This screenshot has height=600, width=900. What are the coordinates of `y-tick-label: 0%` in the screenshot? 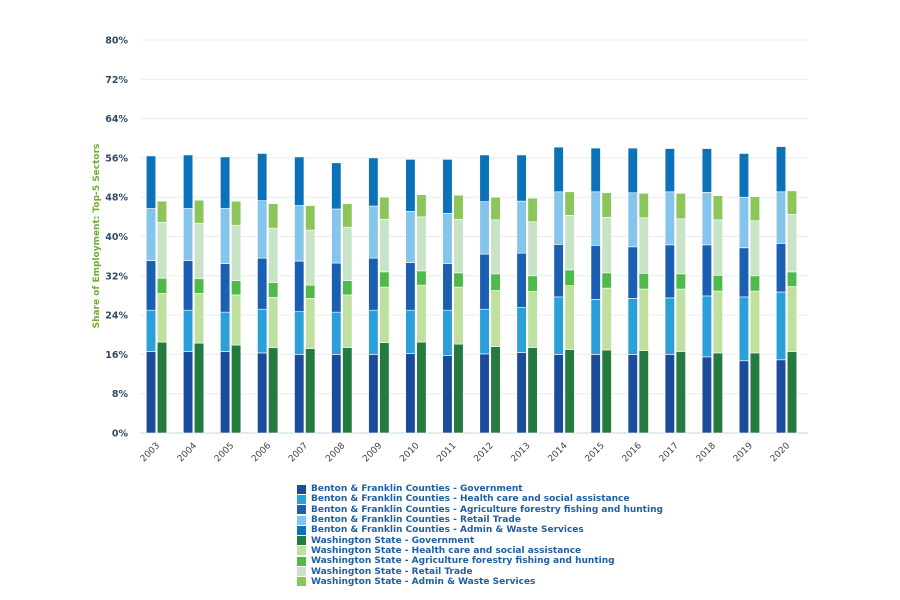 It's located at (120, 434).